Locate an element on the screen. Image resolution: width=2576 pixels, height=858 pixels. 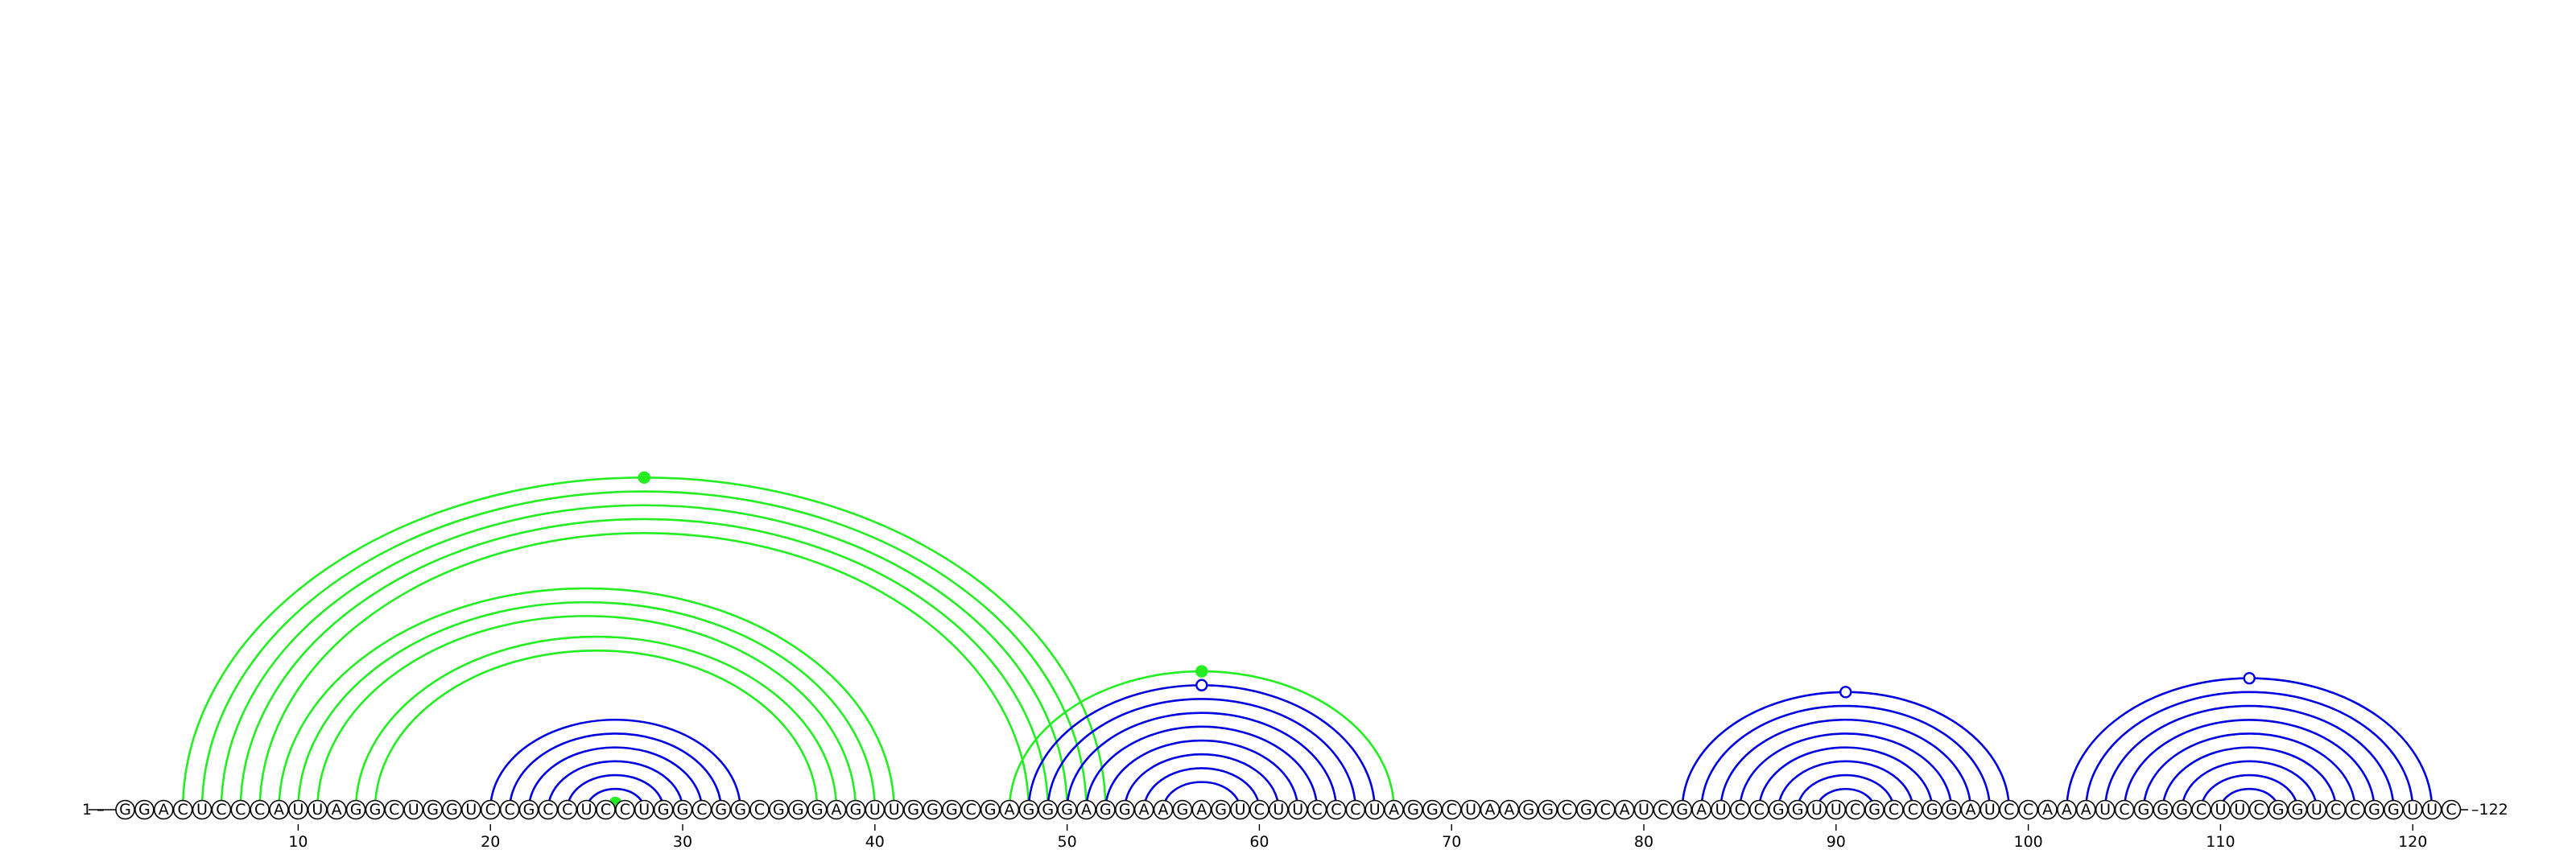
axis-tick-label: 20 is located at coordinates (490, 842).